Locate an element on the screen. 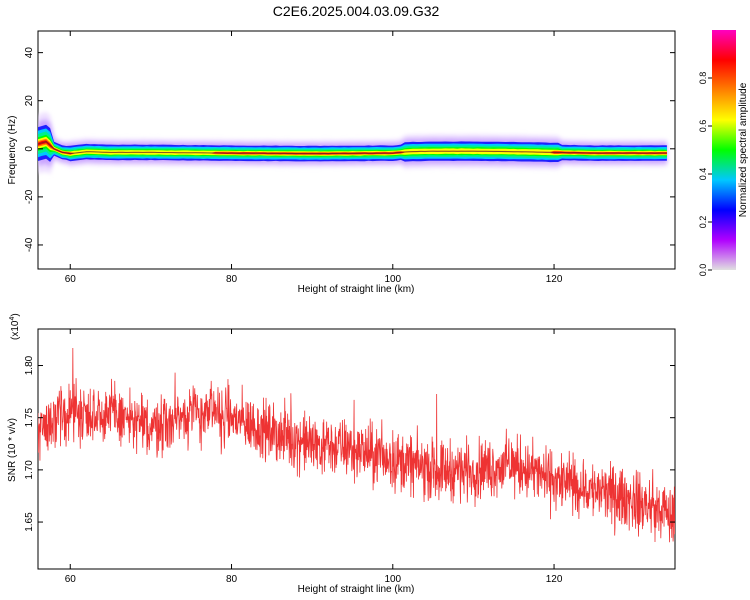  colorbar-tick-label: 0.4 is located at coordinates (703, 174).